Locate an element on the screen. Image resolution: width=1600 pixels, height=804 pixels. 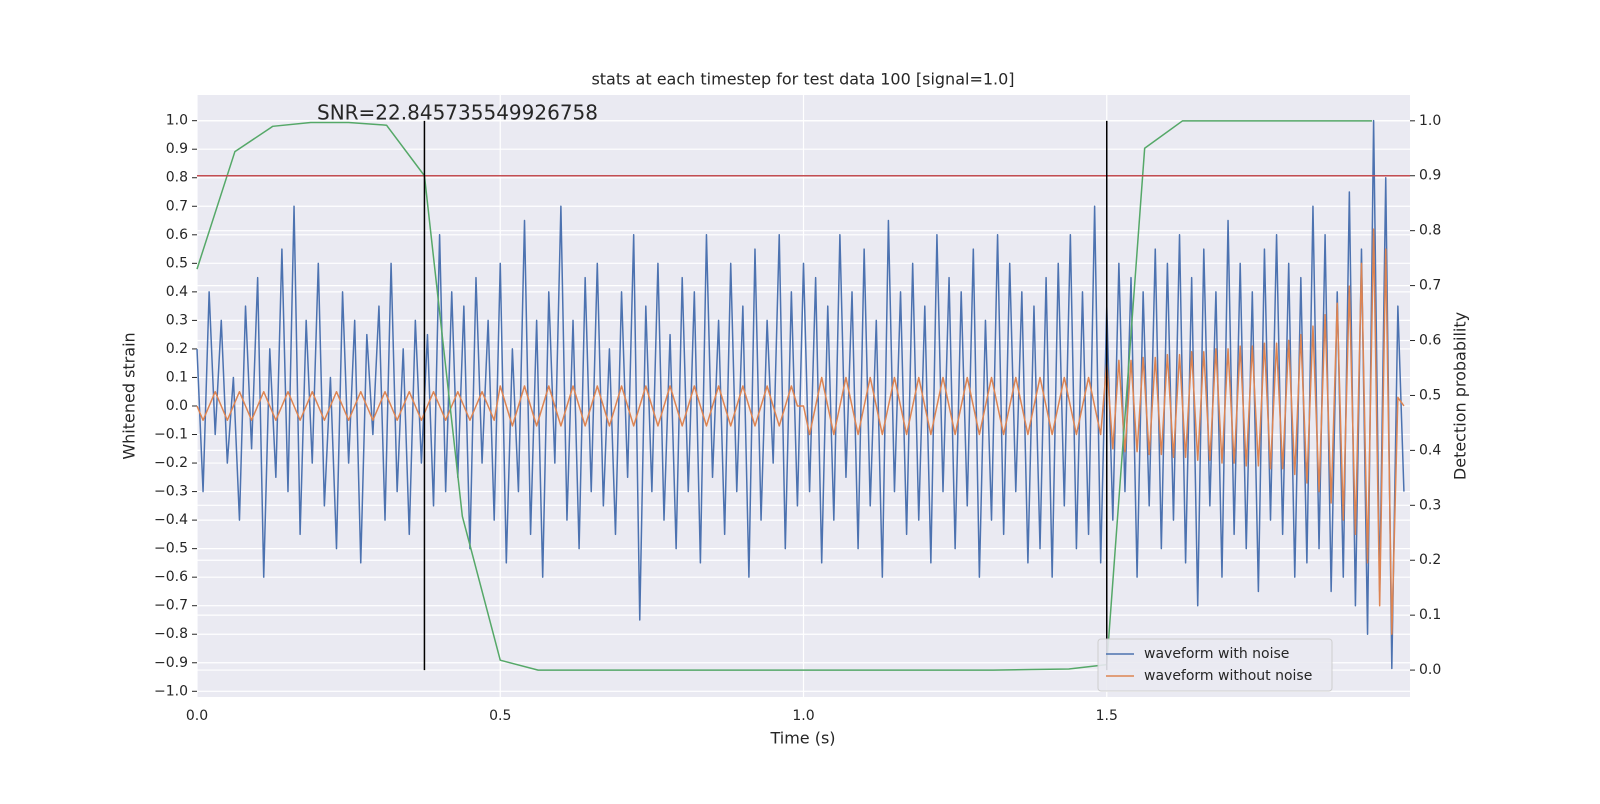
y-tick-label: 0.4 is located at coordinates (177, 292).